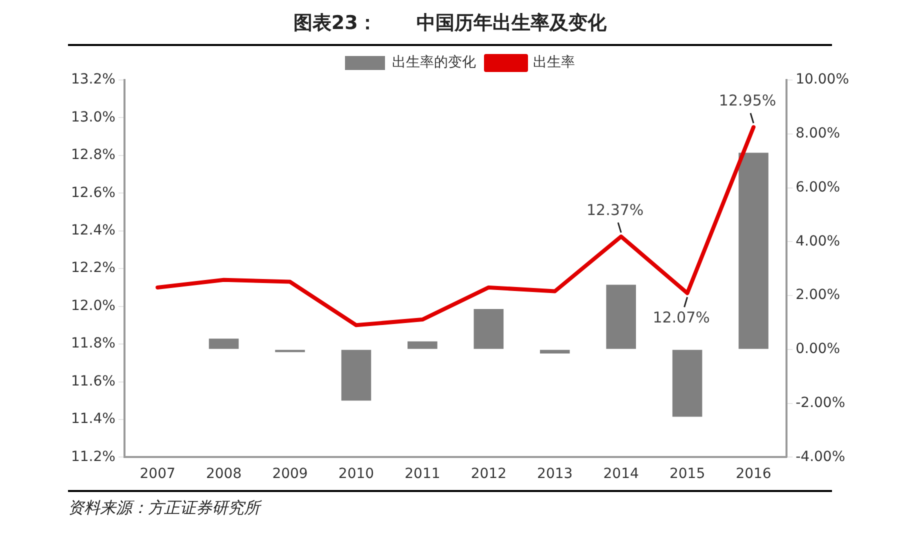  What do you see at coordinates (488, 474) in the screenshot?
I see `x-tick-label: 2012` at bounding box center [488, 474].